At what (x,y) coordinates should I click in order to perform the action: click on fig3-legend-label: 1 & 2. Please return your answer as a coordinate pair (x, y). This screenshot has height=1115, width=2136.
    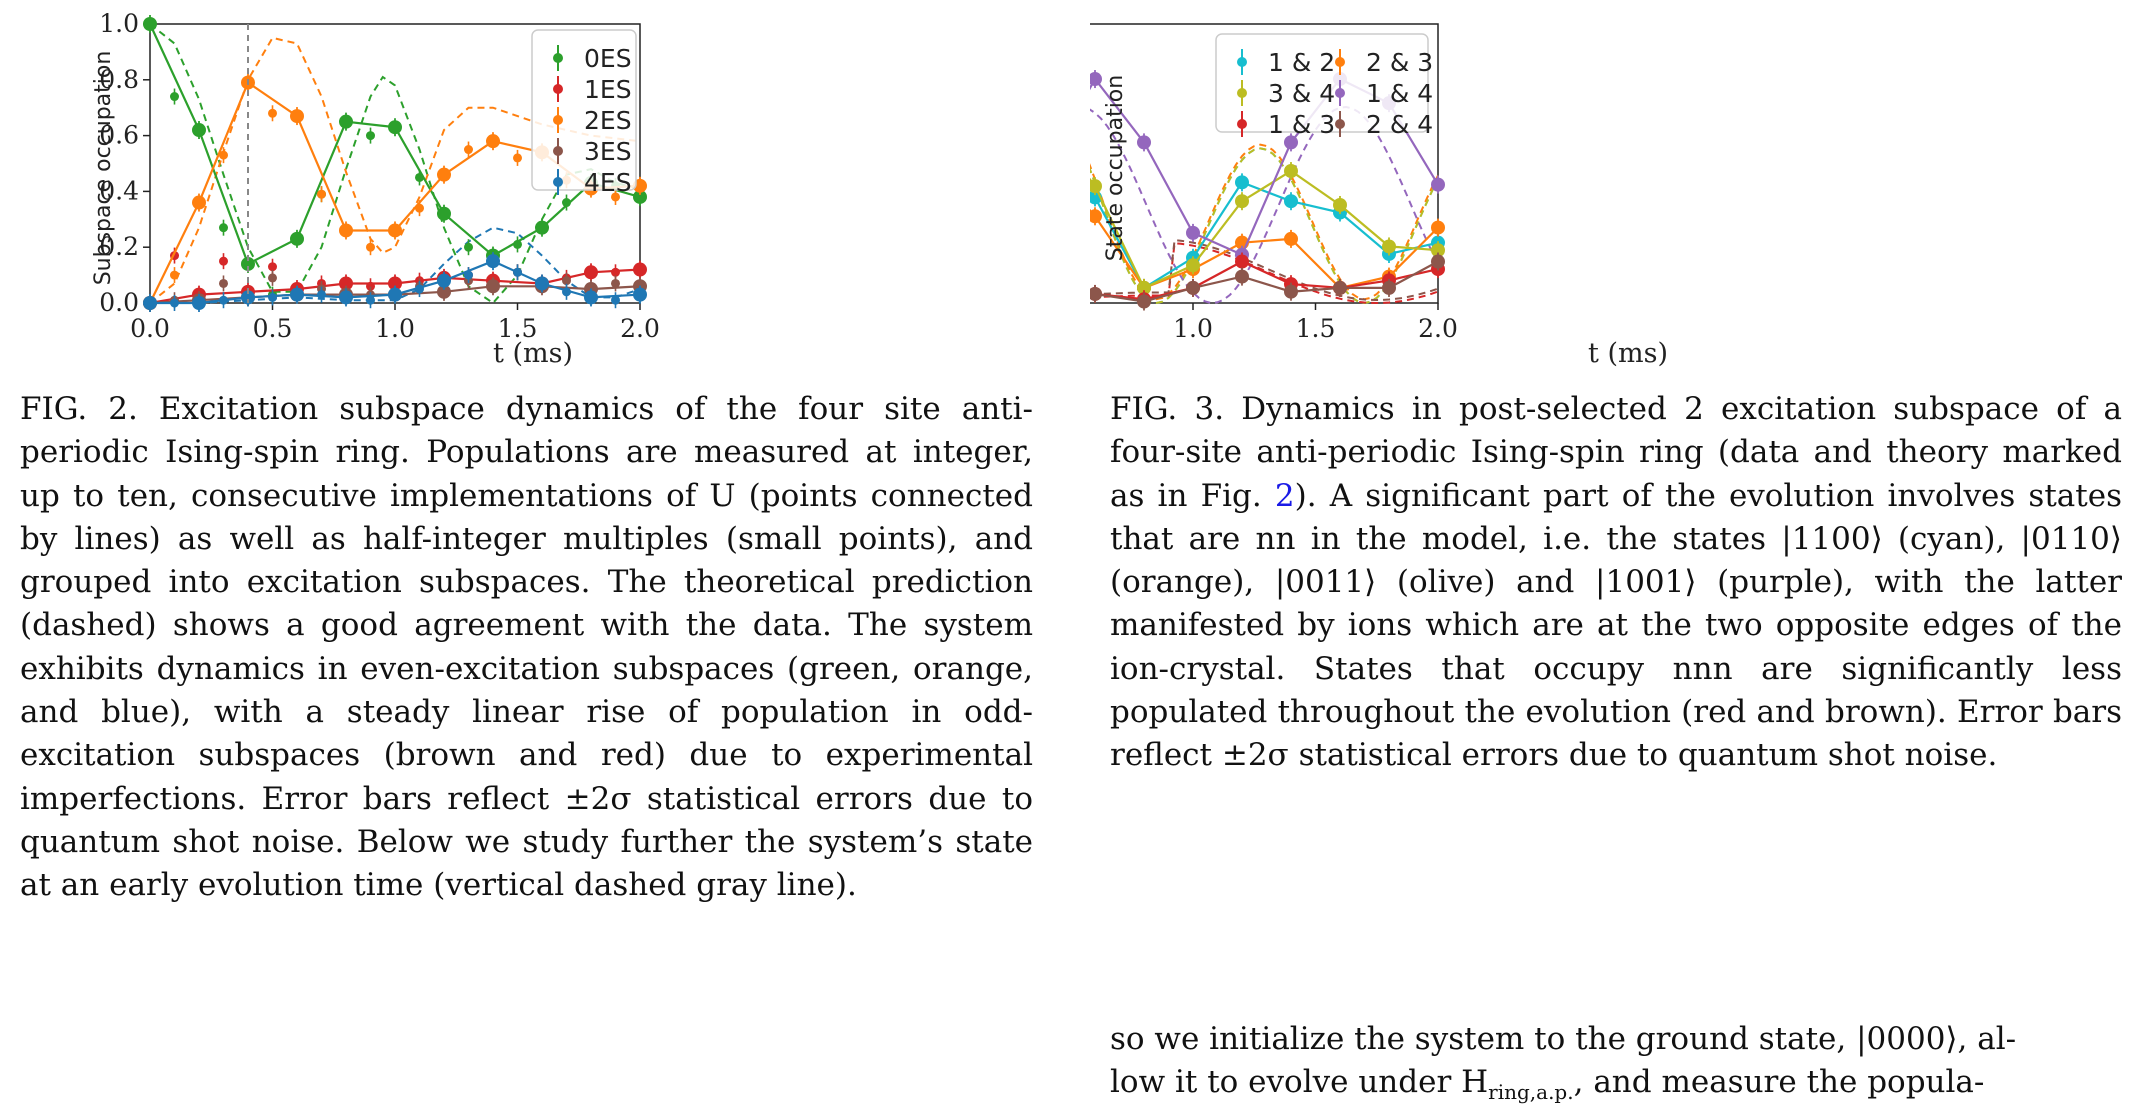
    Looking at the image, I should click on (1301, 62).